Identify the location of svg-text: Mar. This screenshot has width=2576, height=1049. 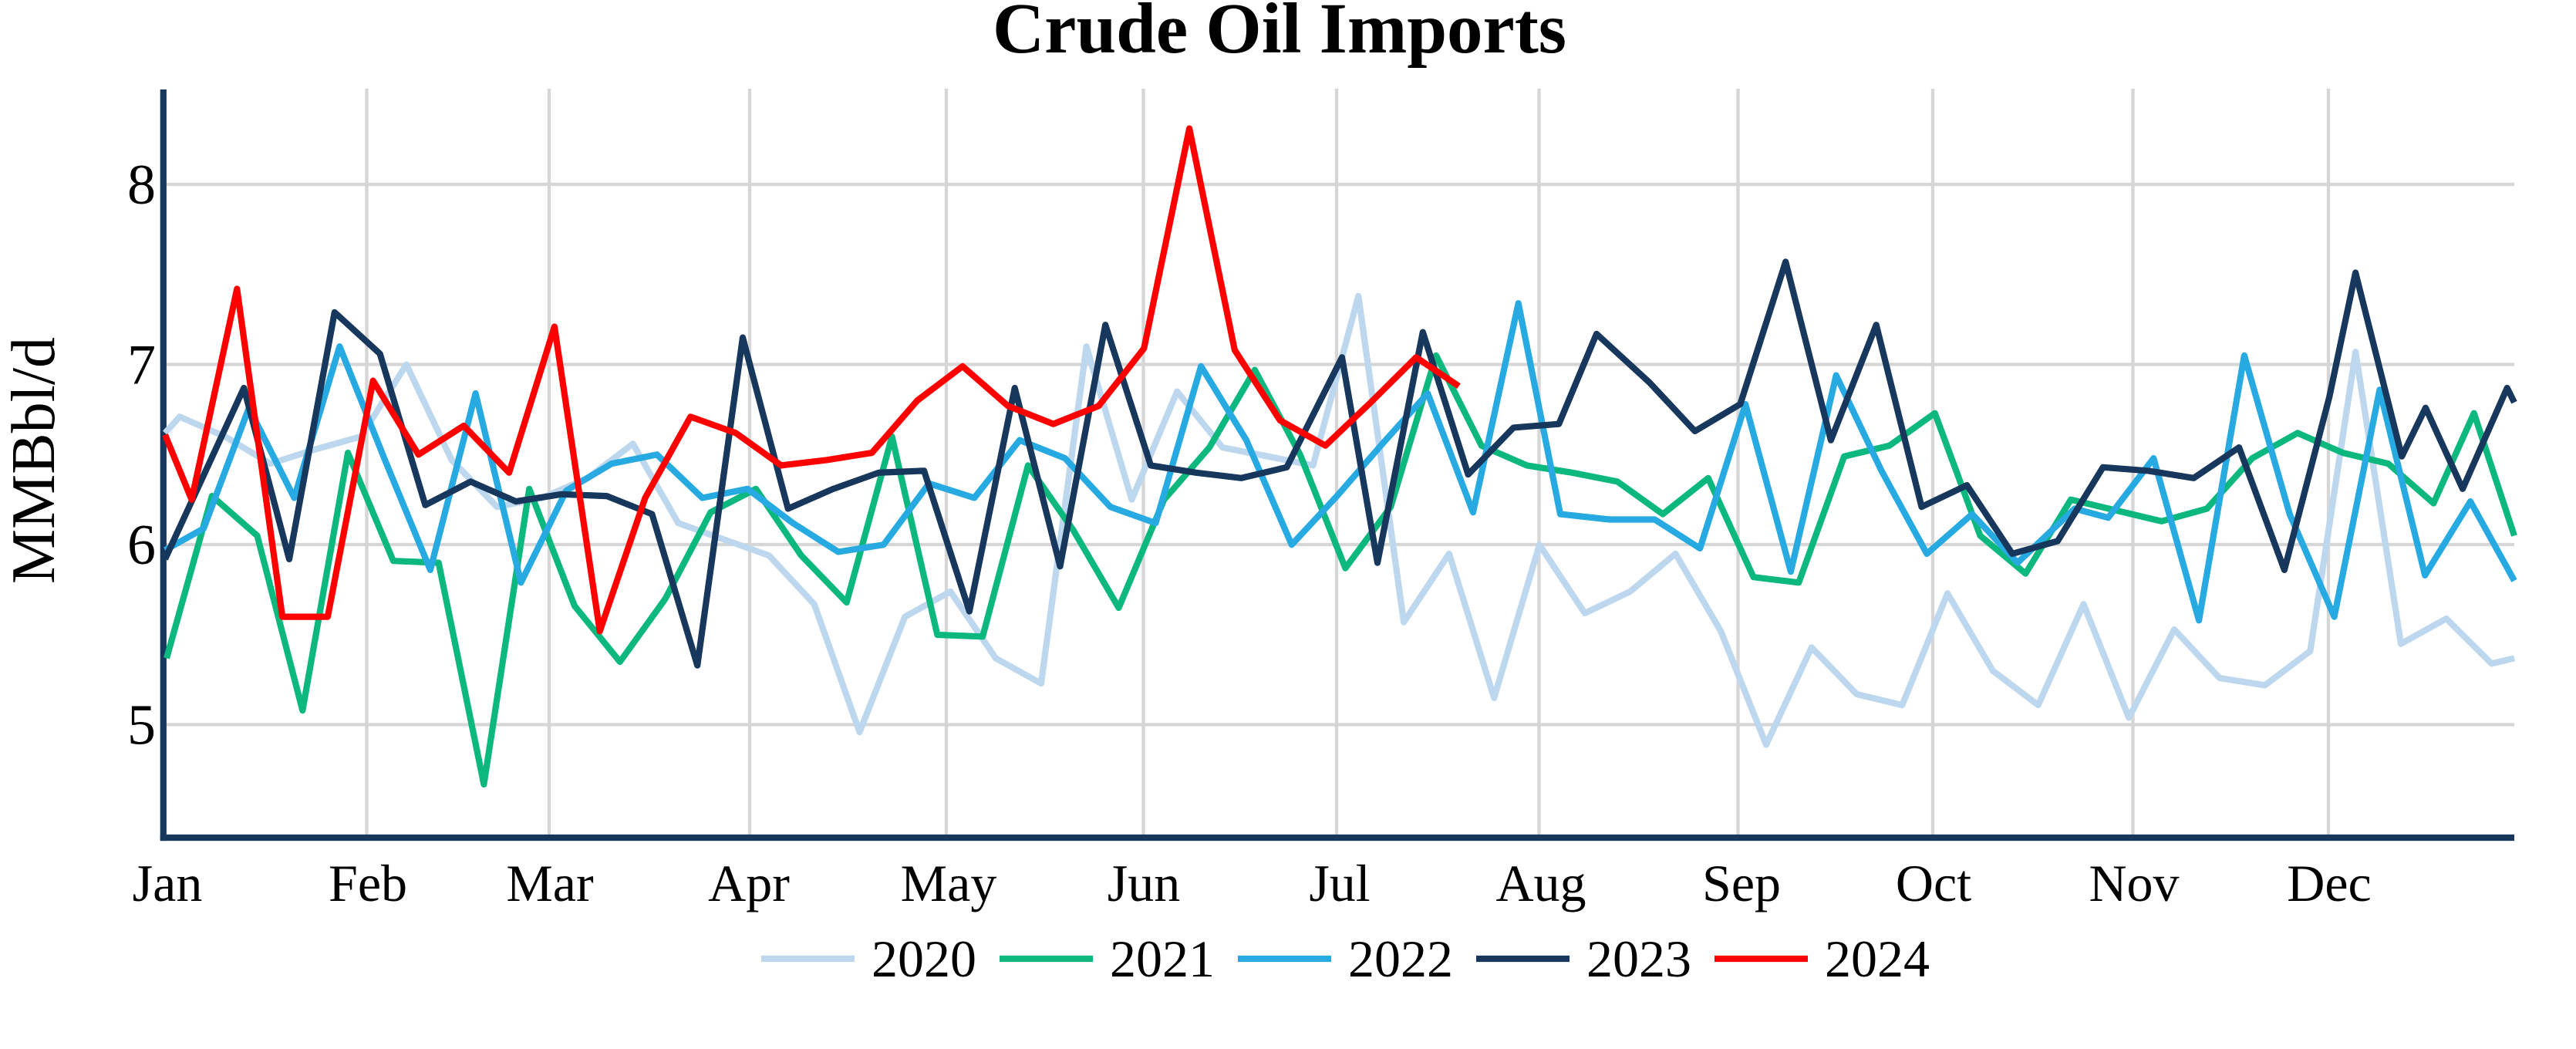
(550, 883).